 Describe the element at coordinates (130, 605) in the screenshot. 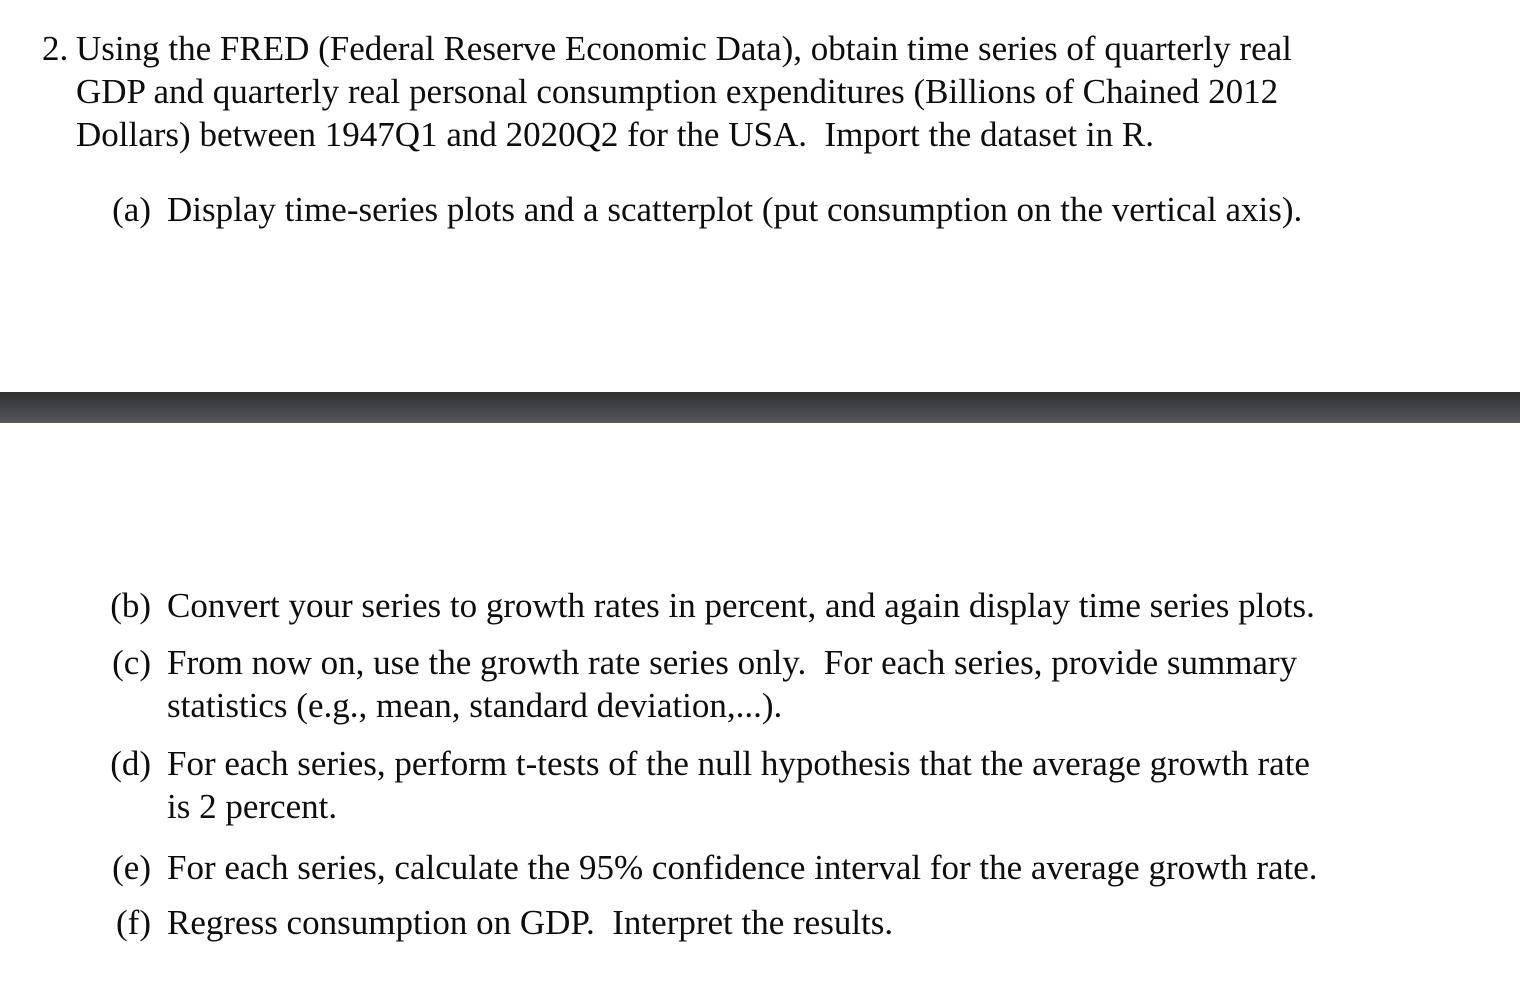

I see `part-label: (b)` at that location.